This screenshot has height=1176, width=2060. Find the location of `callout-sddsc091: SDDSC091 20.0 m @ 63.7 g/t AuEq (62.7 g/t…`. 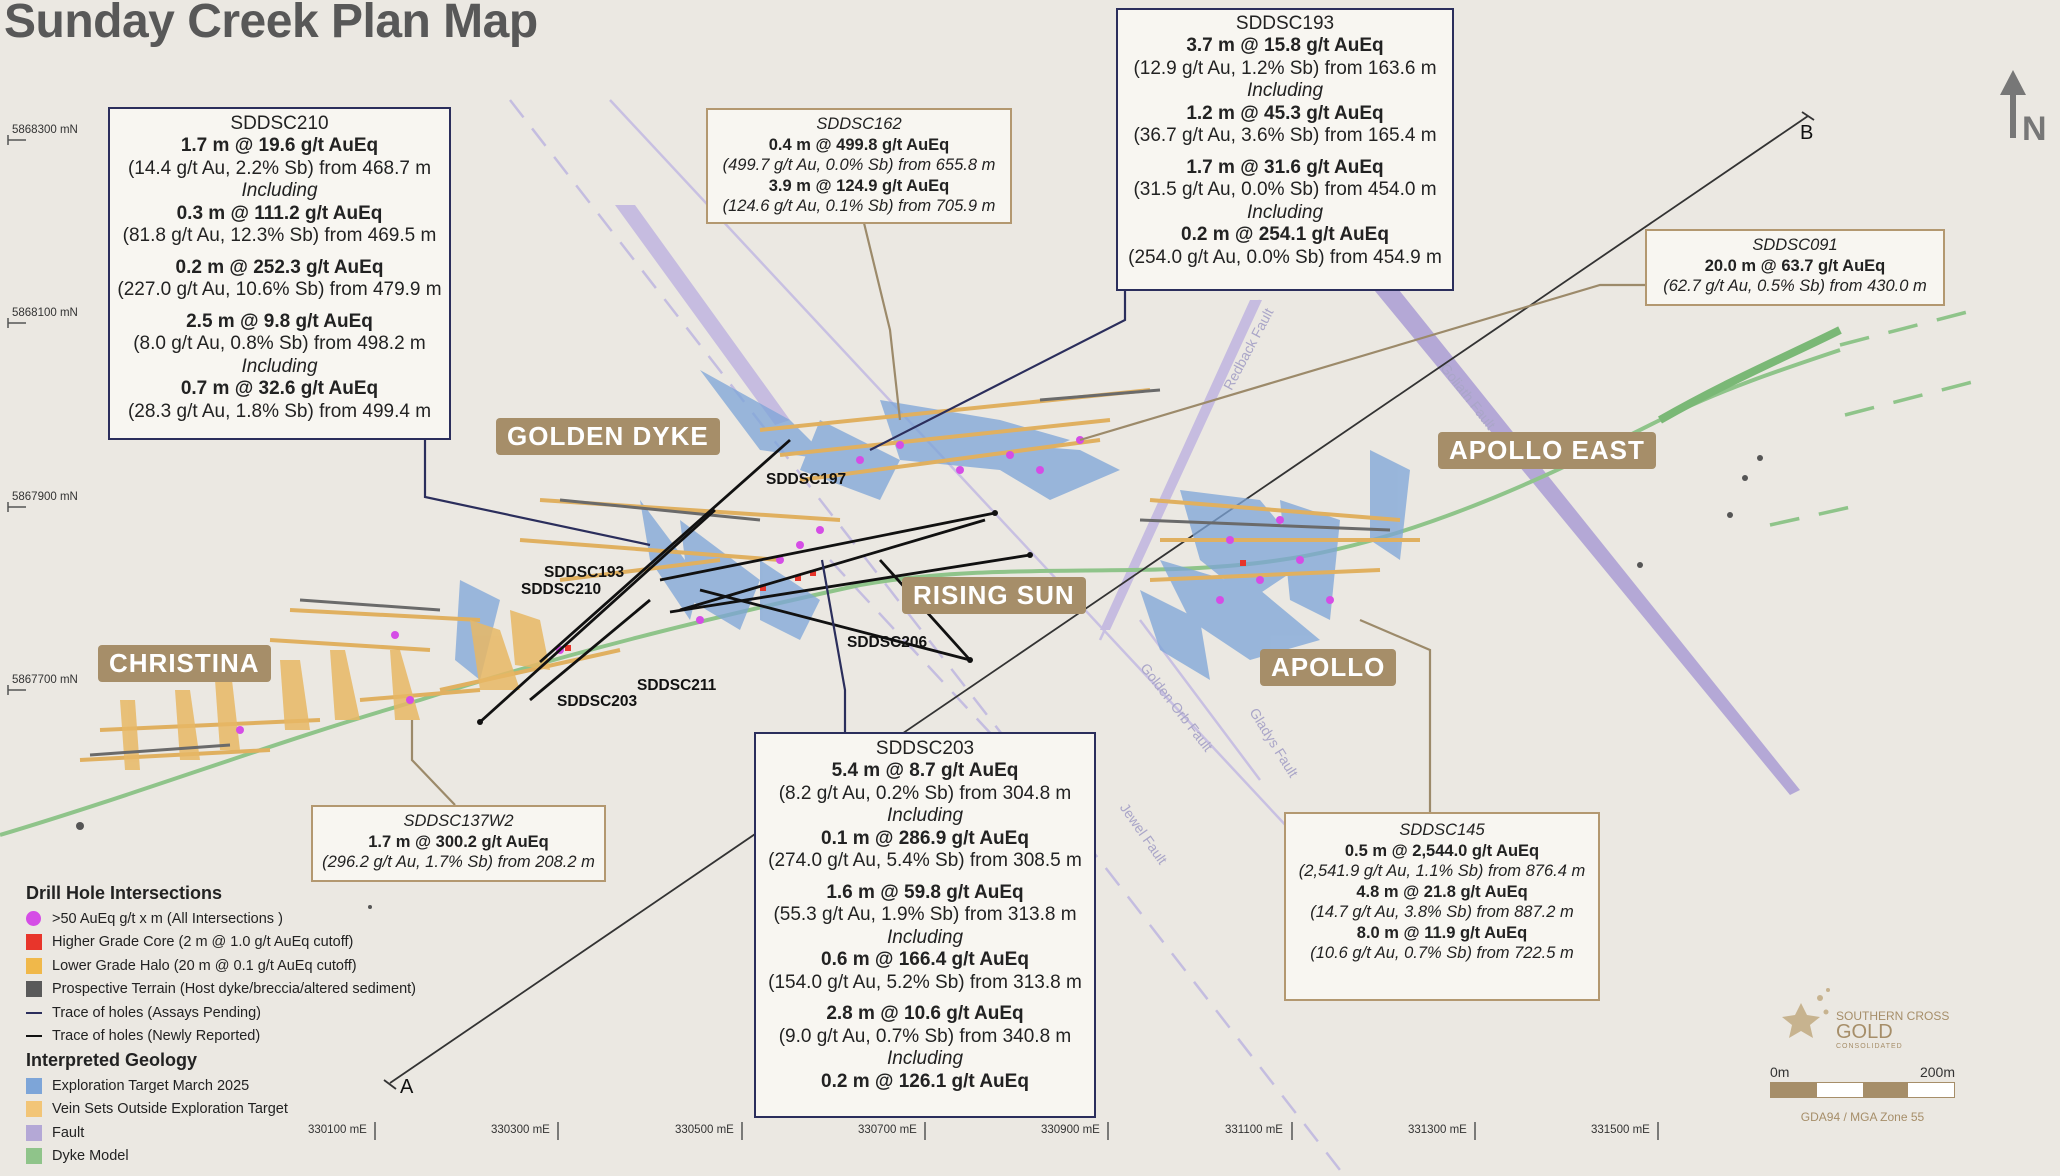

callout-sddsc091: SDDSC091 20.0 m @ 63.7 g/t AuEq (62.7 g/t… is located at coordinates (1795, 267).